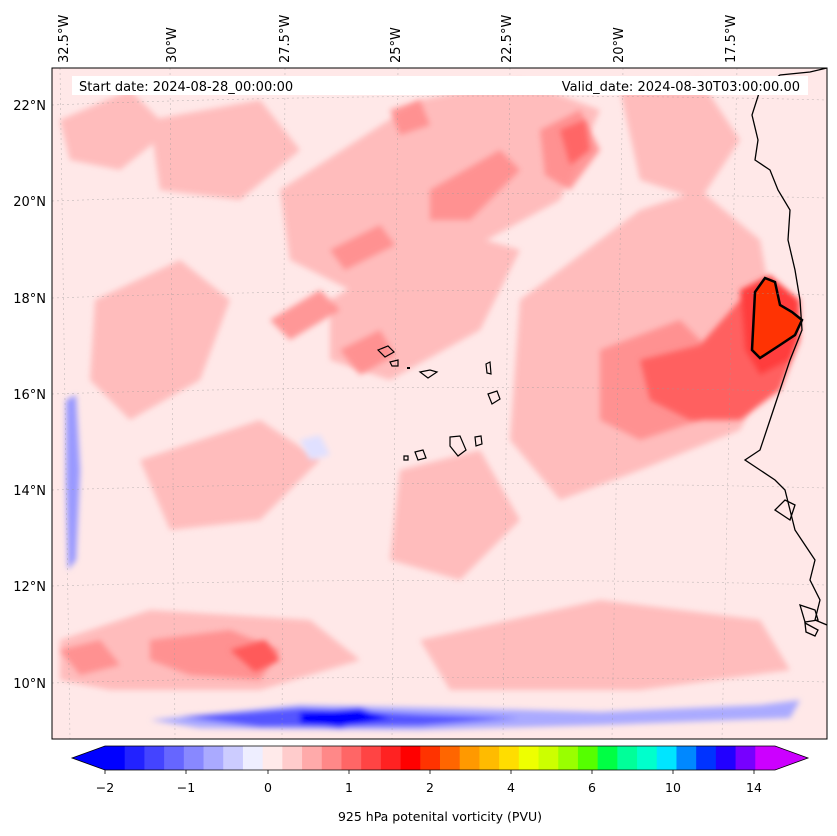 The height and width of the screenshot is (836, 837). I want to click on cape-verde-islands, so click(438, 403).